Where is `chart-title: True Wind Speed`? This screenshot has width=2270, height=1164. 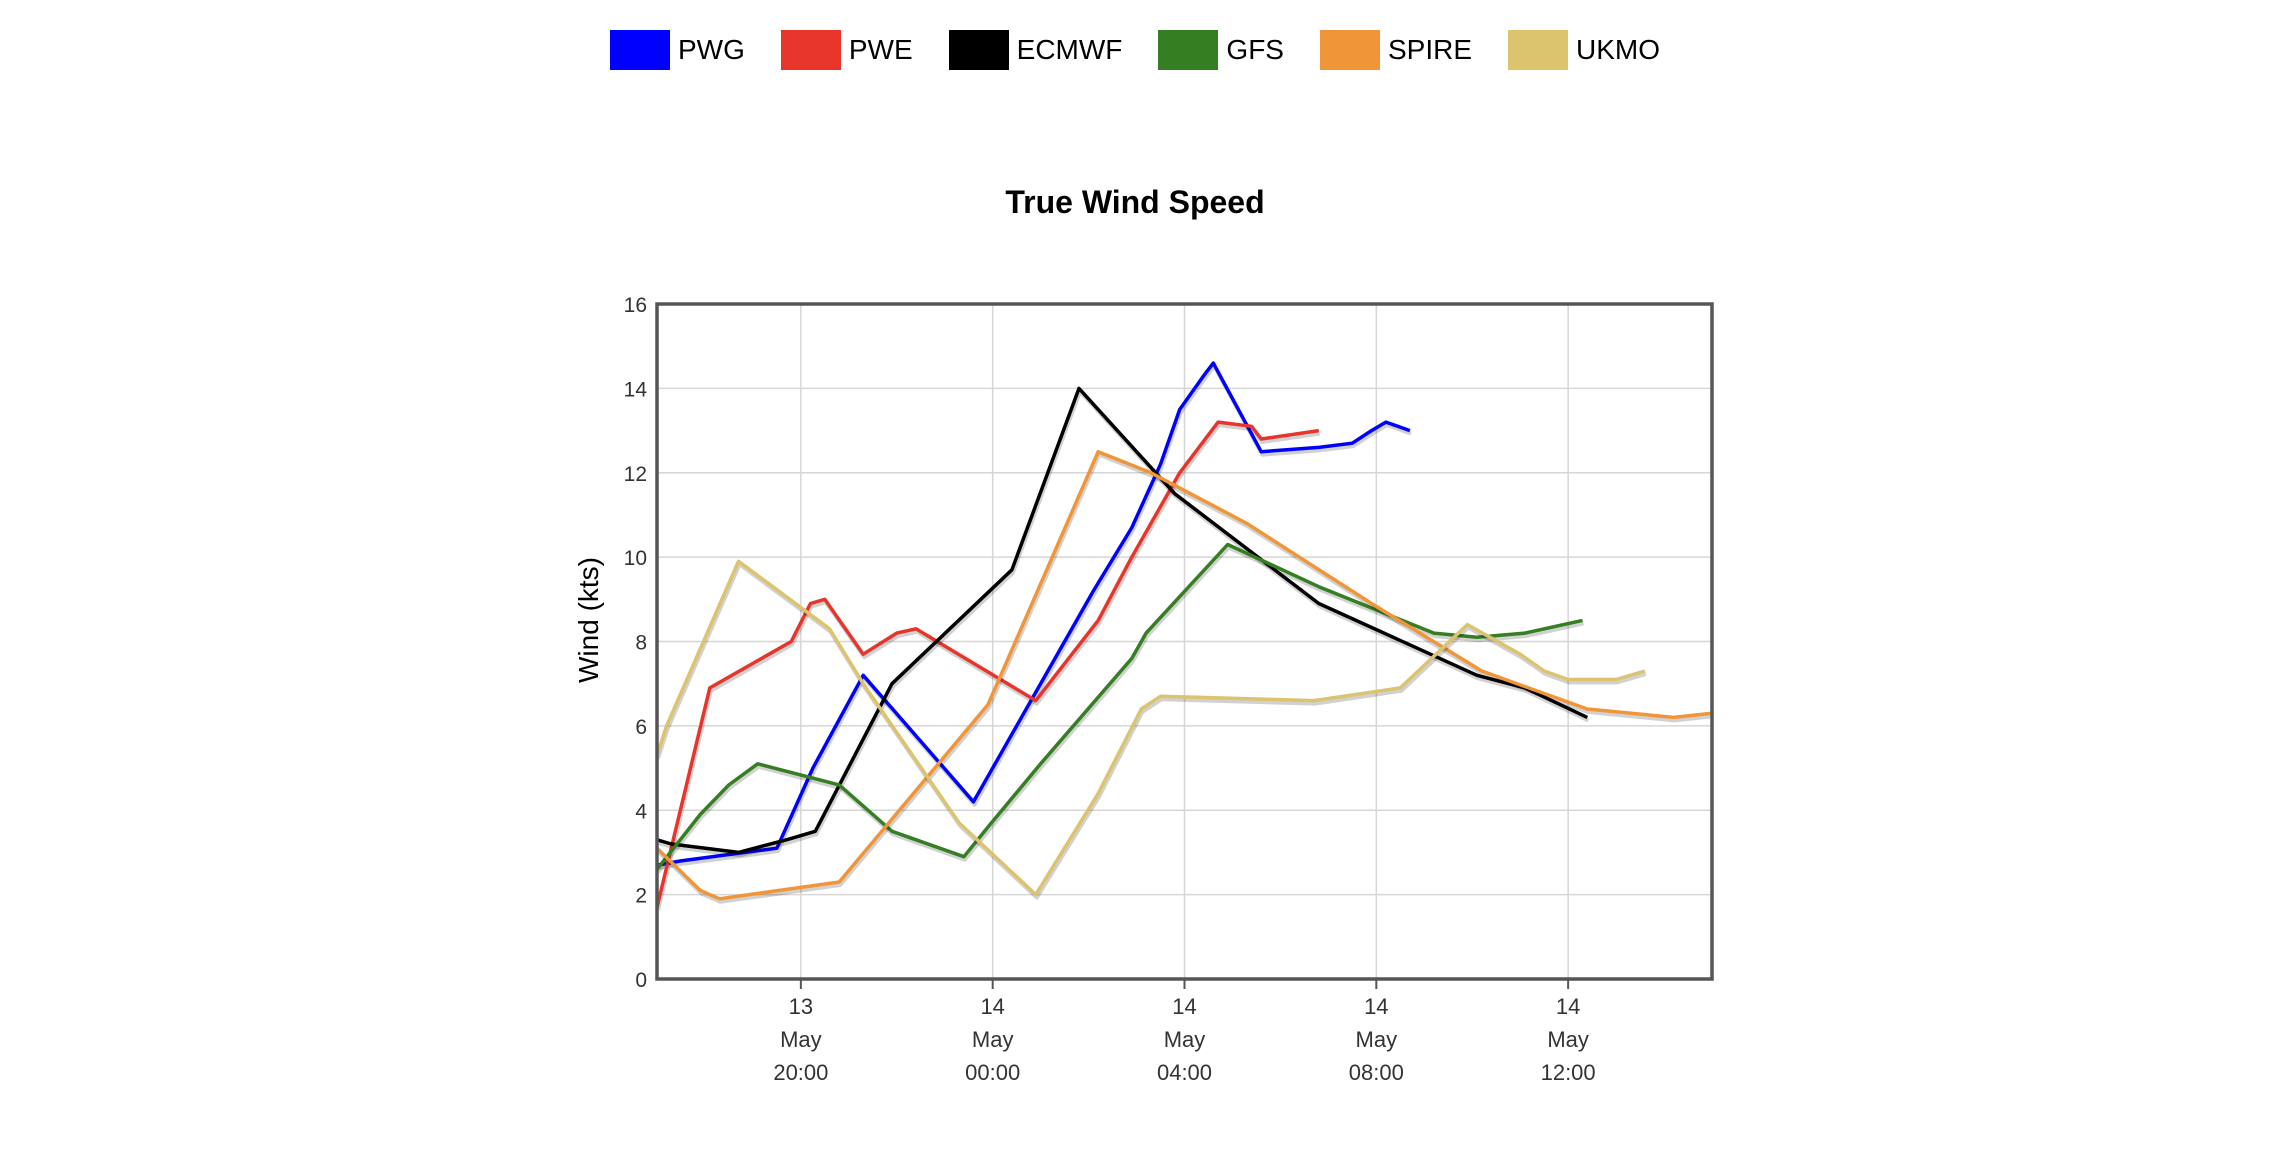 chart-title: True Wind Speed is located at coordinates (1135, 202).